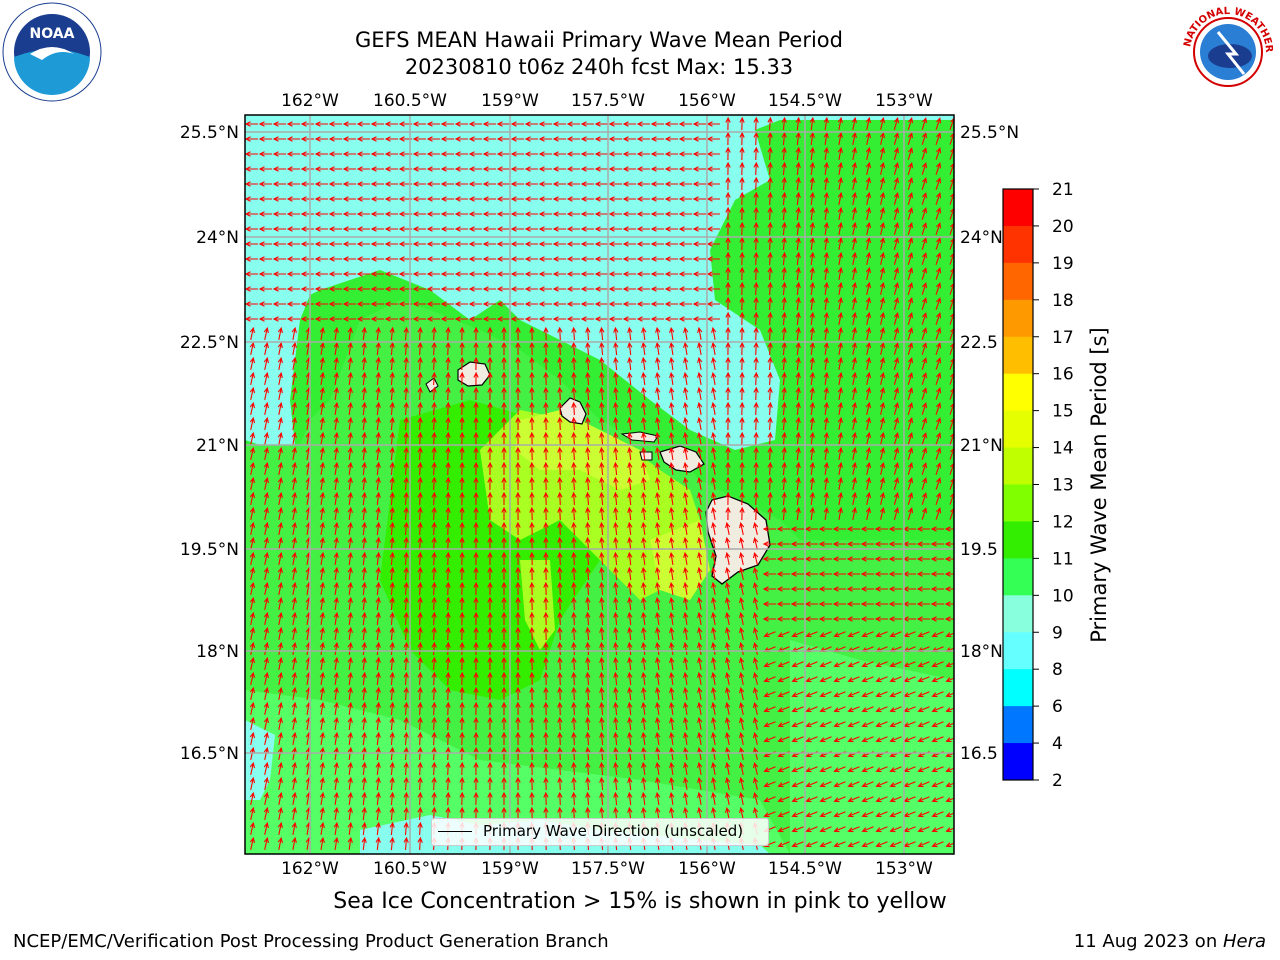 The height and width of the screenshot is (960, 1280). I want to click on lon-tick: 154.5°W, so click(805, 101).